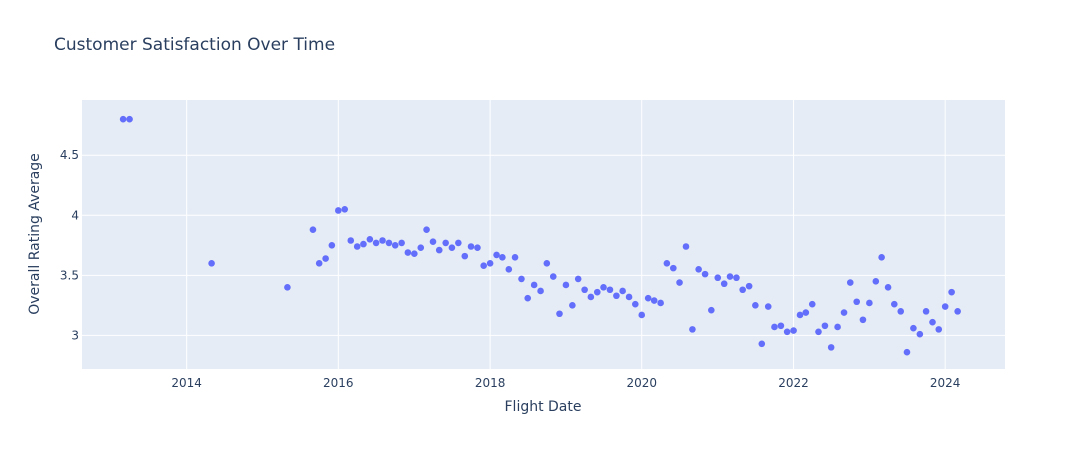  What do you see at coordinates (75, 215) in the screenshot?
I see `y-tick-label: 4` at bounding box center [75, 215].